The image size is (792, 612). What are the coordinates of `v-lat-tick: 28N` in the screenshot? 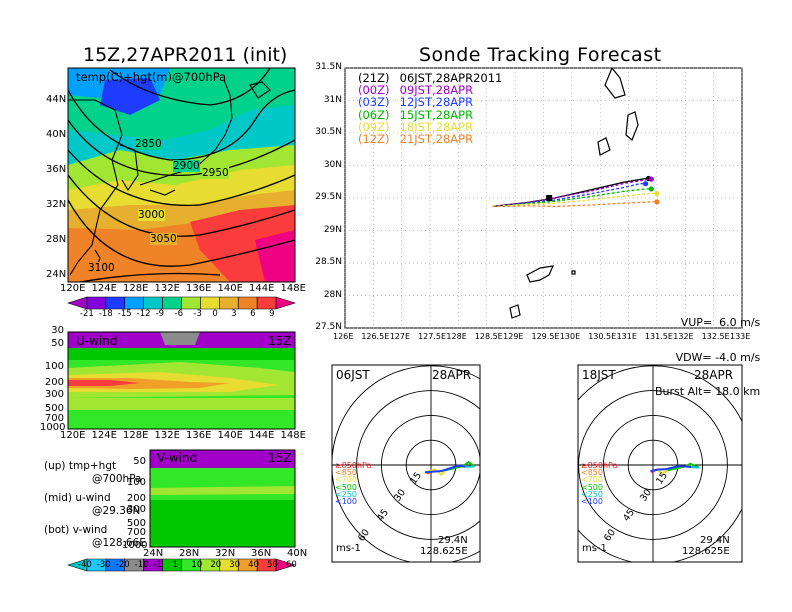 It's located at (189, 553).